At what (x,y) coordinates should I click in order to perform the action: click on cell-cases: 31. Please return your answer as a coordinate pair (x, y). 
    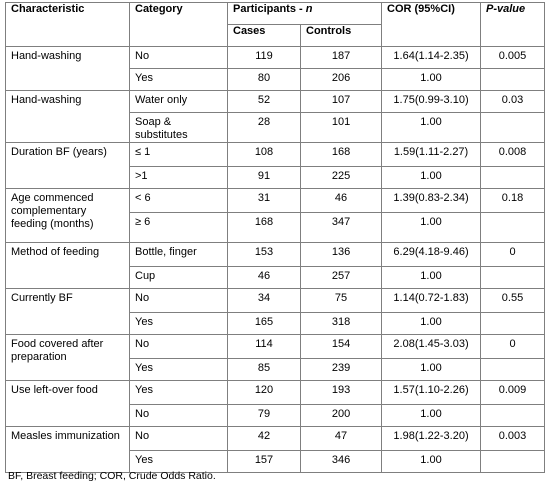
    Looking at the image, I should click on (264, 200).